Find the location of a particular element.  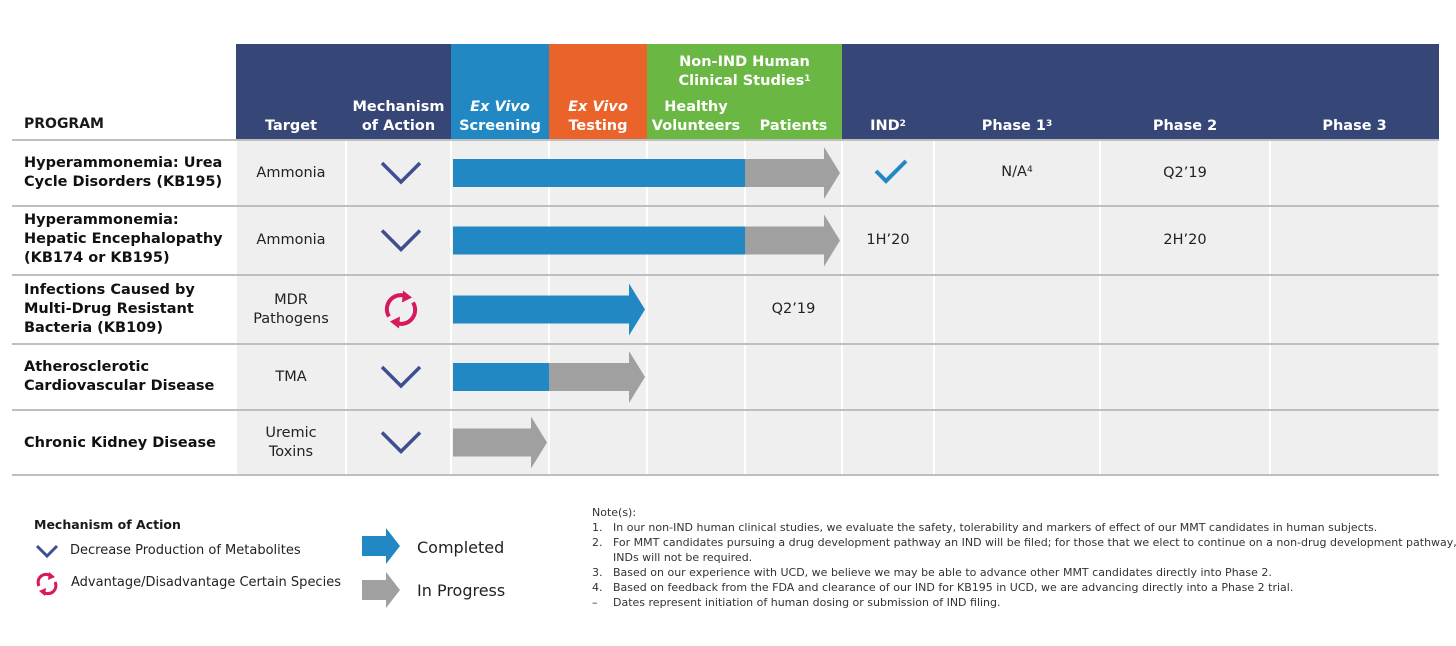

target-line: TMA is located at coordinates (291, 377).